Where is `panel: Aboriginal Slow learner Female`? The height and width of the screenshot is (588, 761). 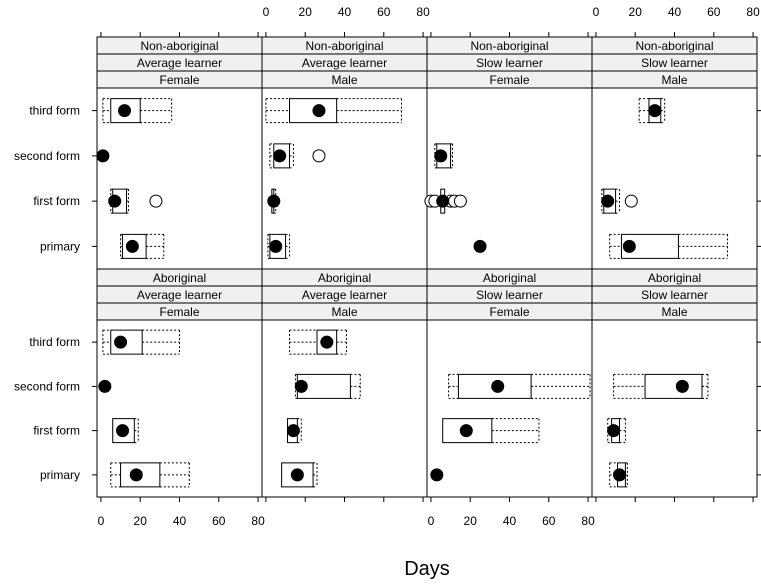
panel: Aboriginal Slow learner Female is located at coordinates (509, 385).